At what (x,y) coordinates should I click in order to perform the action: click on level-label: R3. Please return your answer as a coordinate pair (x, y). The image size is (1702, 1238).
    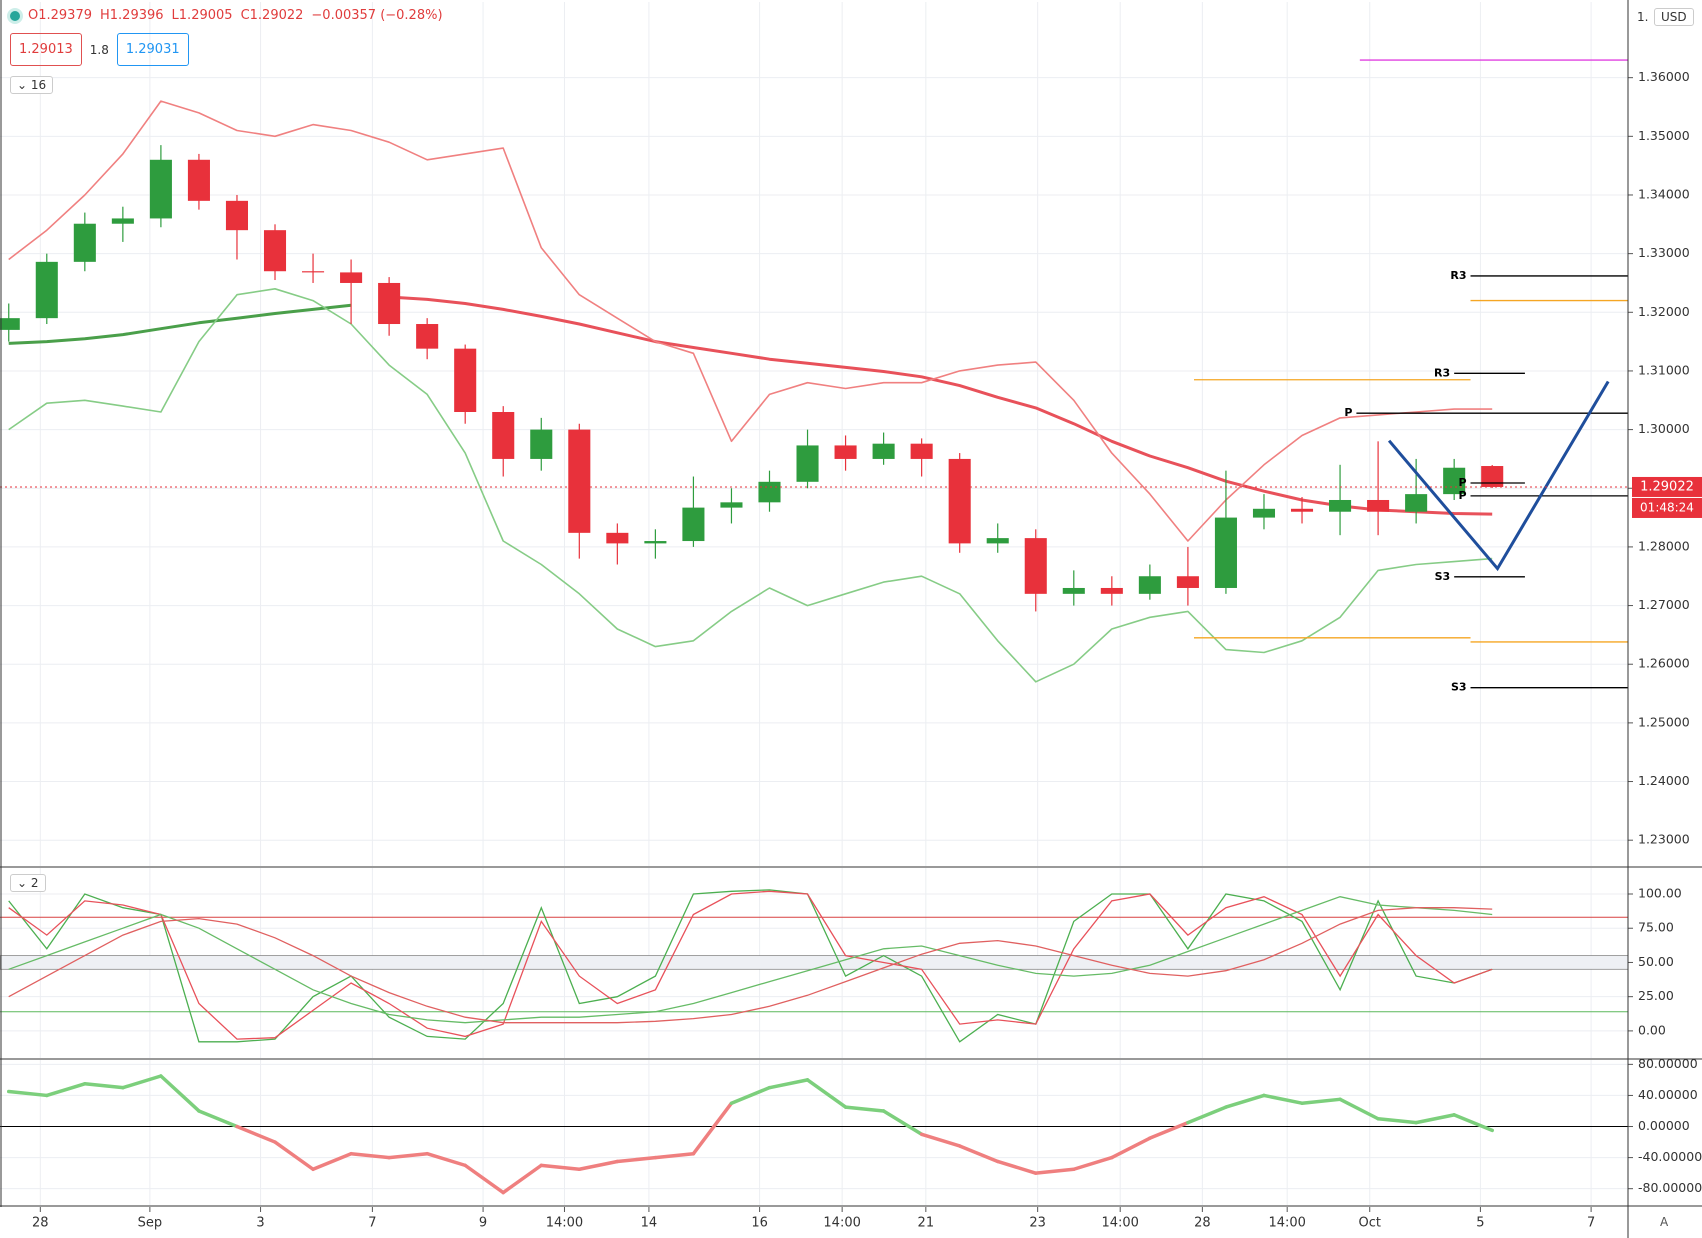
    Looking at the image, I should click on (1458, 275).